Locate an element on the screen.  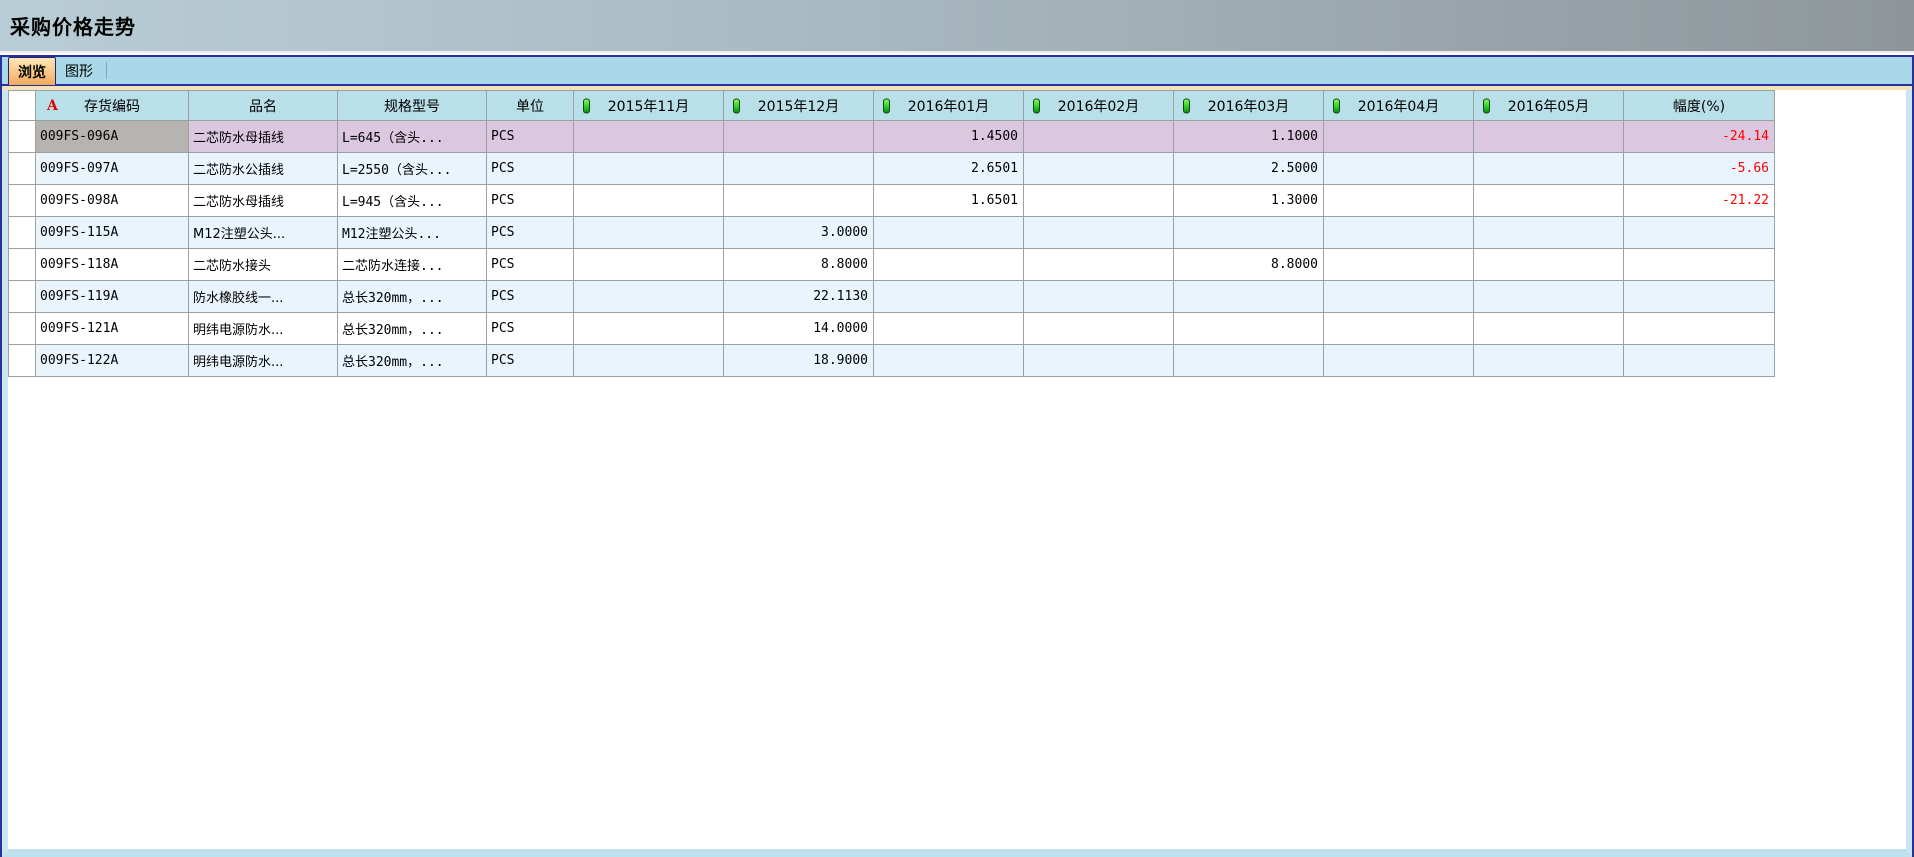
cell-m201603: 2.5000 is located at coordinates (1248, 168).